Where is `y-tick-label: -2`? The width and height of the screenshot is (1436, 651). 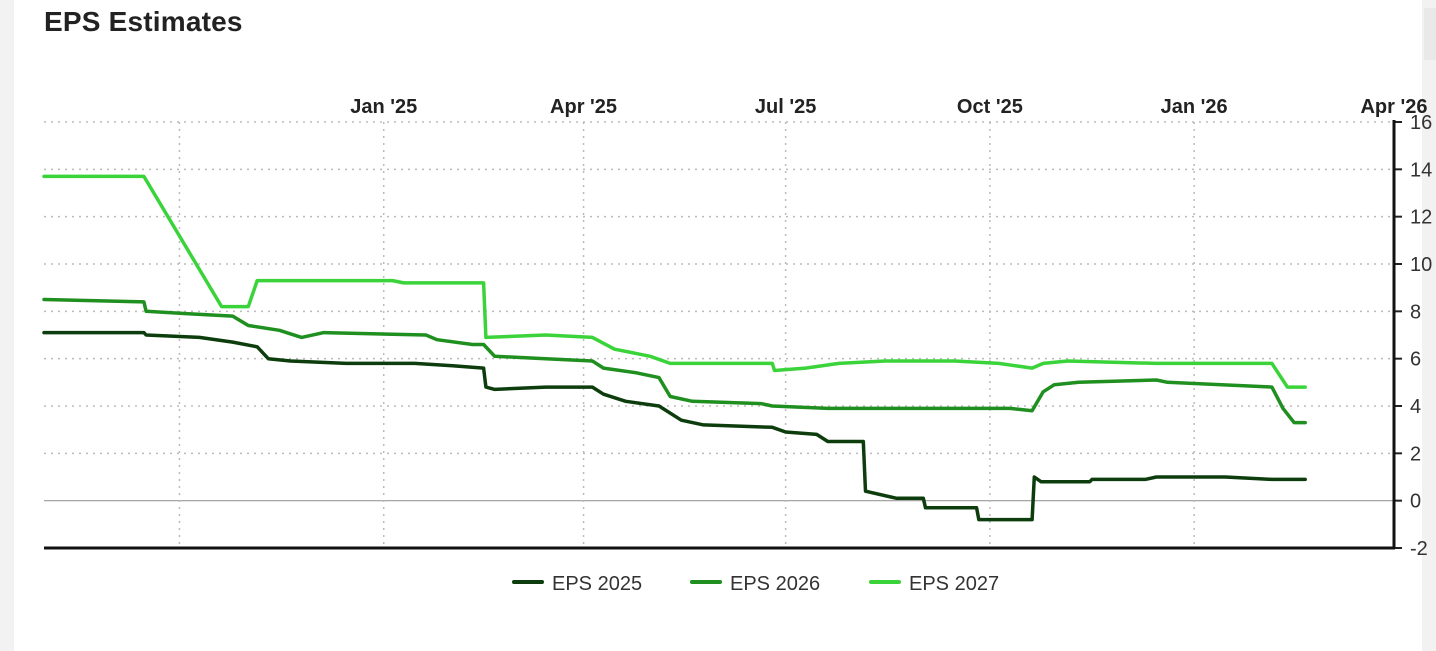
y-tick-label: -2 is located at coordinates (1419, 549).